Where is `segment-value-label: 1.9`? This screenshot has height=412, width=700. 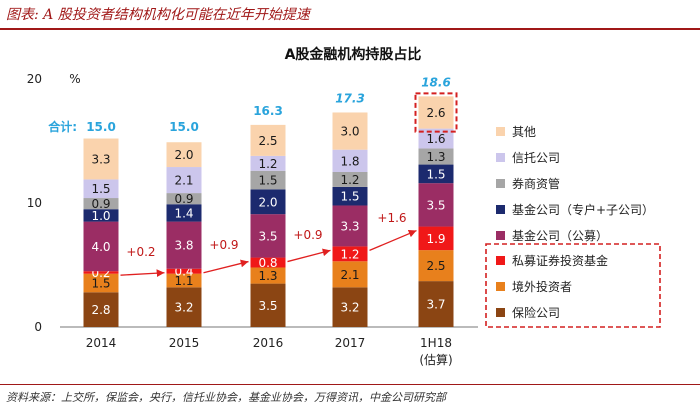
segment-value-label: 1.9 is located at coordinates (435, 239).